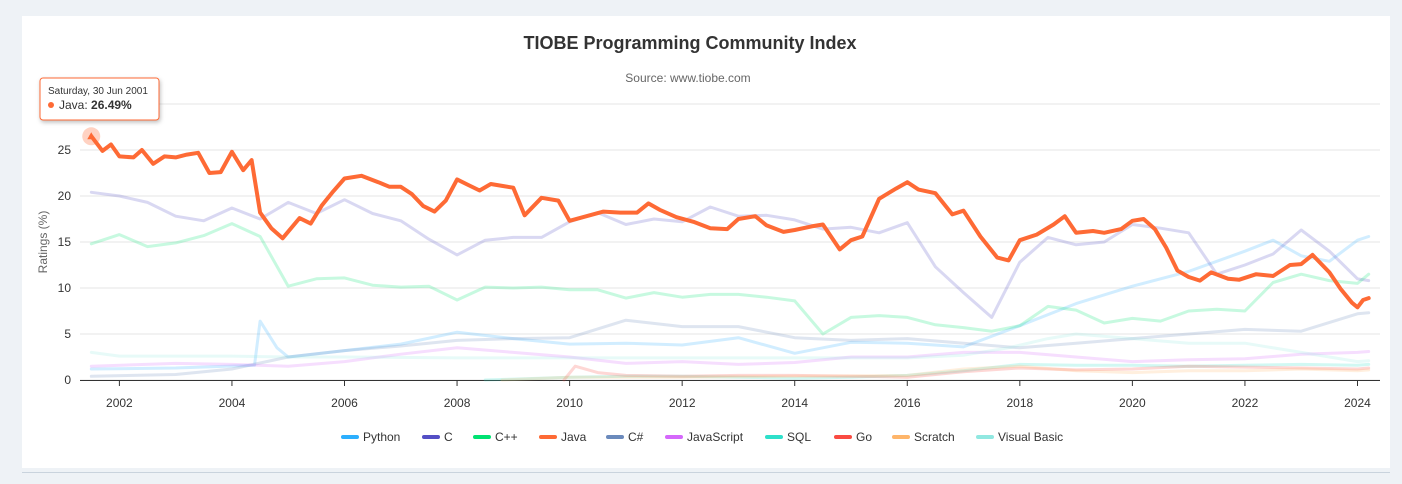 The height and width of the screenshot is (484, 1402). I want to click on x-tick-label: 2012, so click(682, 403).